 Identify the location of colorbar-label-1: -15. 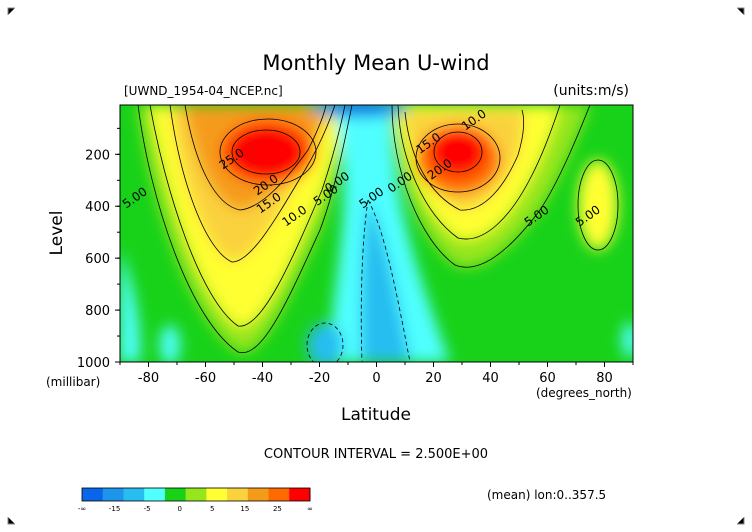
(114, 509).